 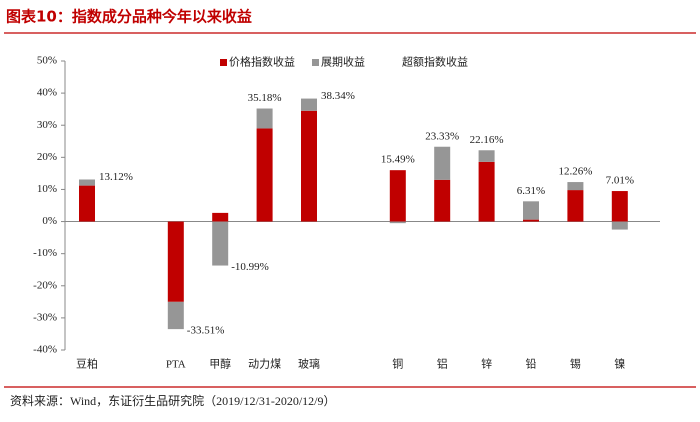 I want to click on y-tick-label: 40%, so click(x=47, y=93).